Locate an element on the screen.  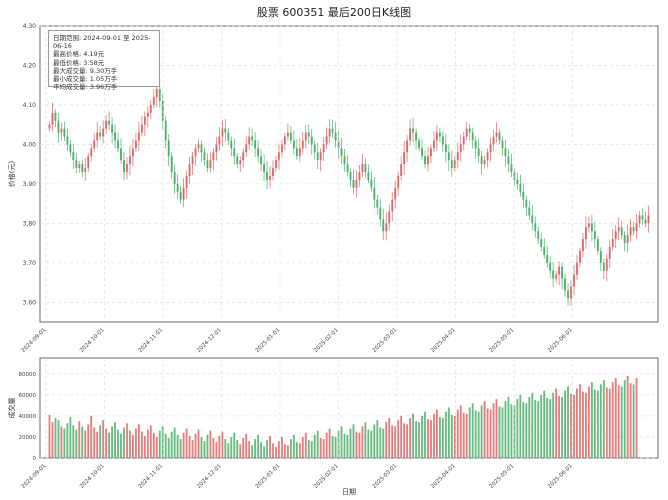
stats-row: 最大成交量: 9.30万手 is located at coordinates (85, 70).